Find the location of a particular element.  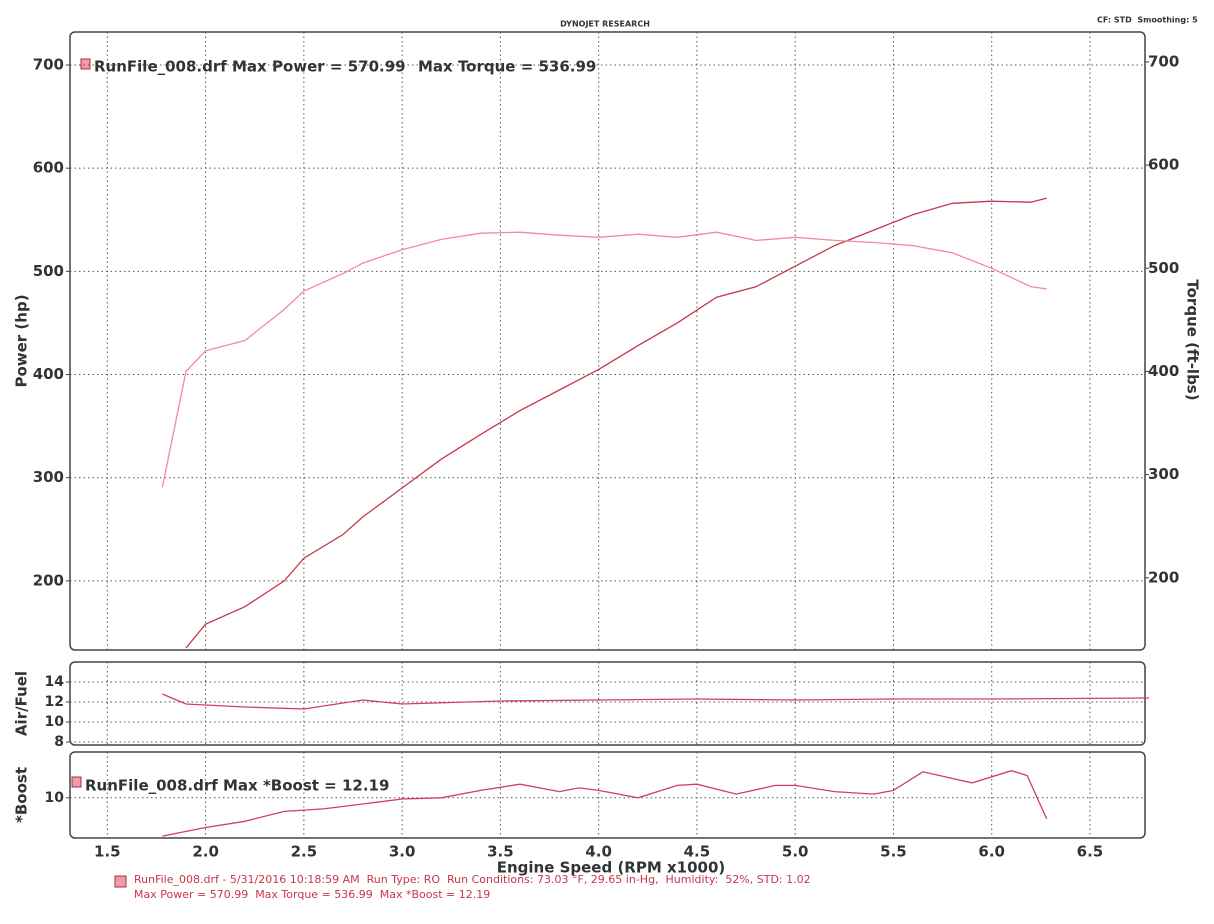

x-tick-label: 5.5 is located at coordinates (893, 852).